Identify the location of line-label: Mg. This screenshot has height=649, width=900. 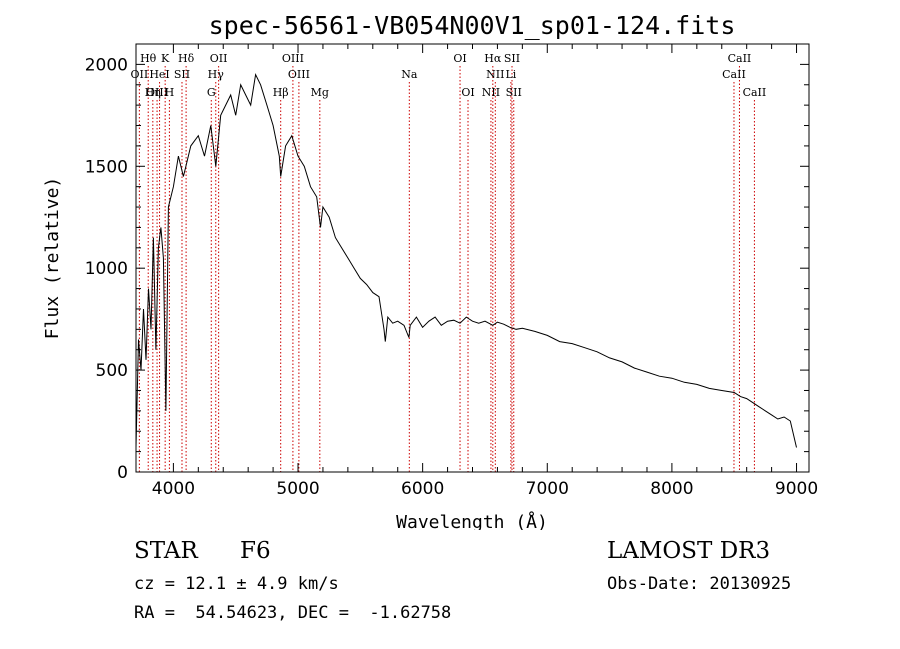
(320, 92).